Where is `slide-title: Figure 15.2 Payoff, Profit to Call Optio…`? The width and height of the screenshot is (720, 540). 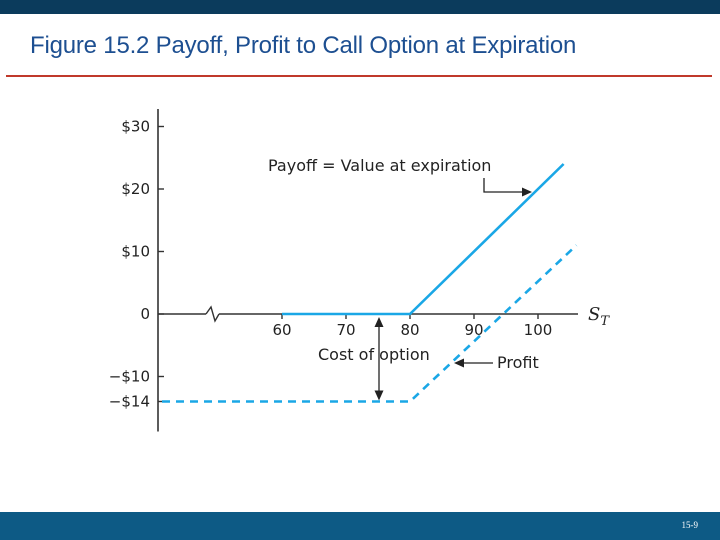 slide-title: Figure 15.2 Payoff, Profit to Call Optio… is located at coordinates (303, 45).